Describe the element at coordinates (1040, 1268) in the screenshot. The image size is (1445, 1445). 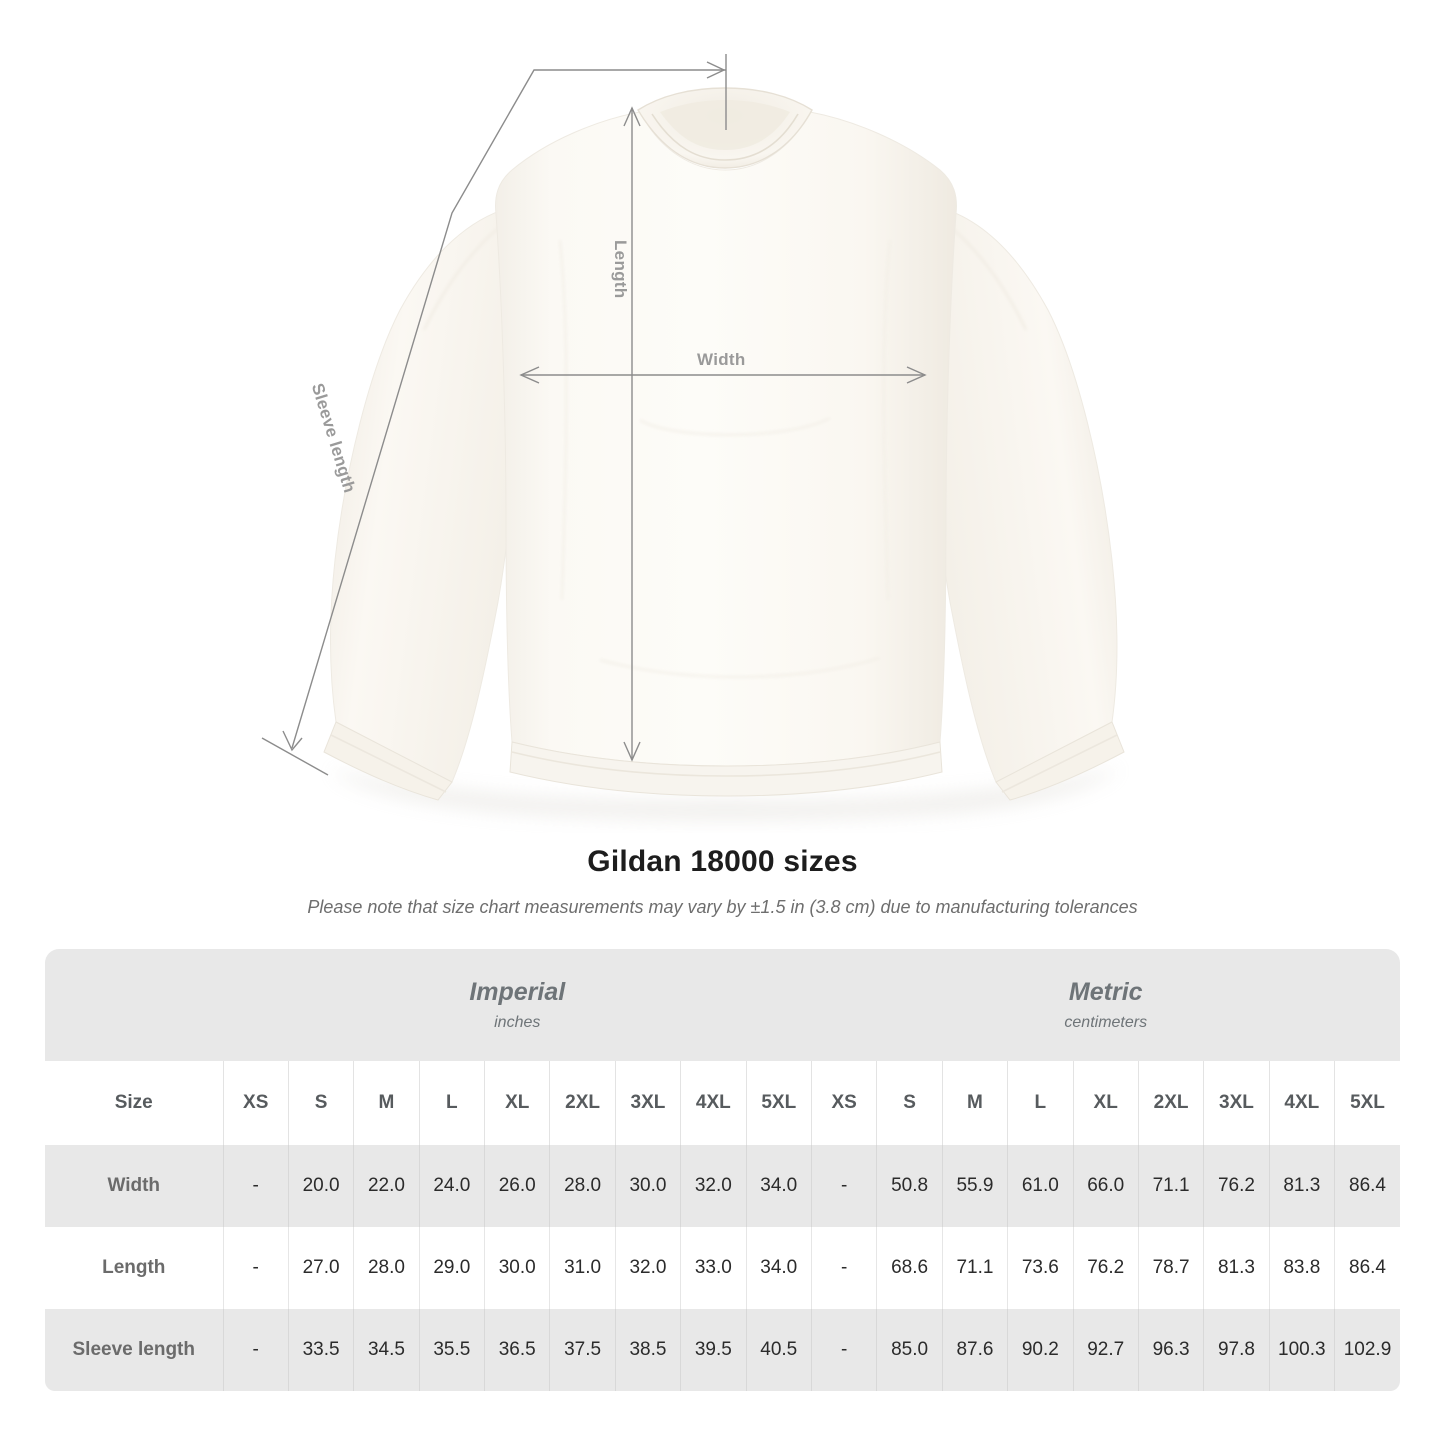
I see `cell-length-metric-l: 73.6` at that location.